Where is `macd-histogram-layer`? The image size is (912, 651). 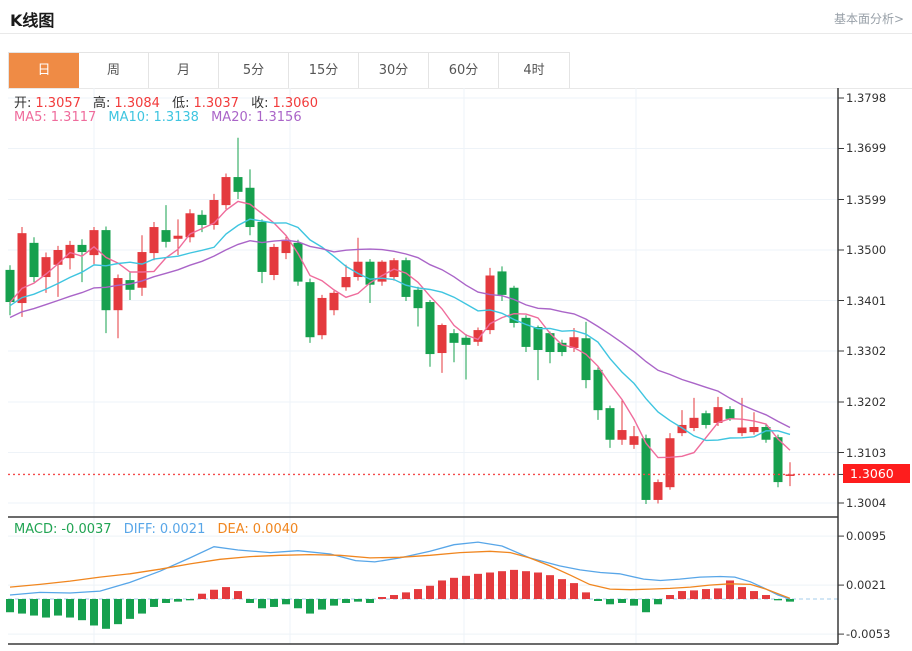 macd-histogram-layer is located at coordinates (400, 599).